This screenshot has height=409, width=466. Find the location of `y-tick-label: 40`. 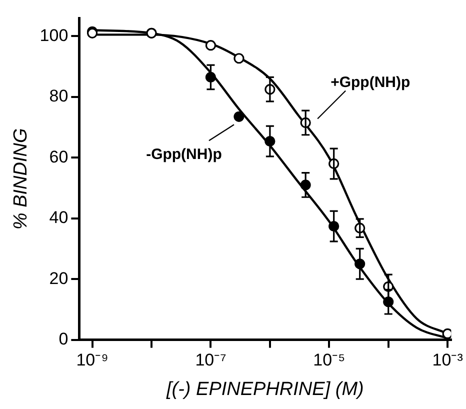

y-tick-label: 40 is located at coordinates (58, 218).